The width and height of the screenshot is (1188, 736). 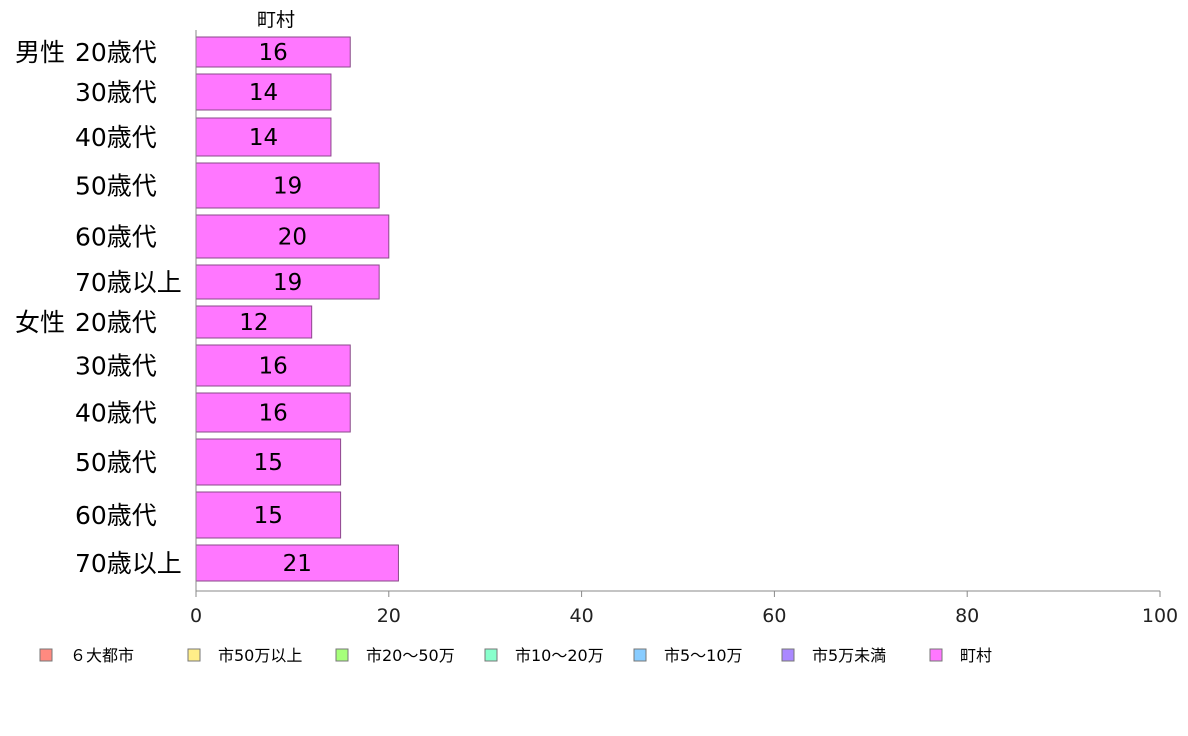 I want to click on bar-value-label: 12, so click(x=253, y=323).